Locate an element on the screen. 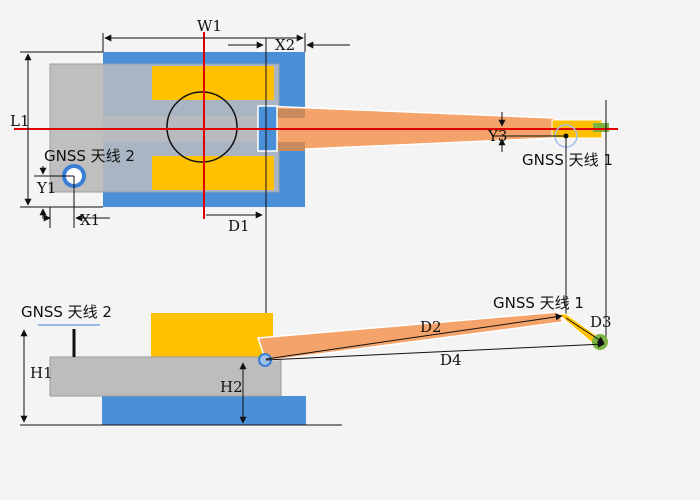  gnss2-top-label: GNSS 天线 2 is located at coordinates (89, 156).